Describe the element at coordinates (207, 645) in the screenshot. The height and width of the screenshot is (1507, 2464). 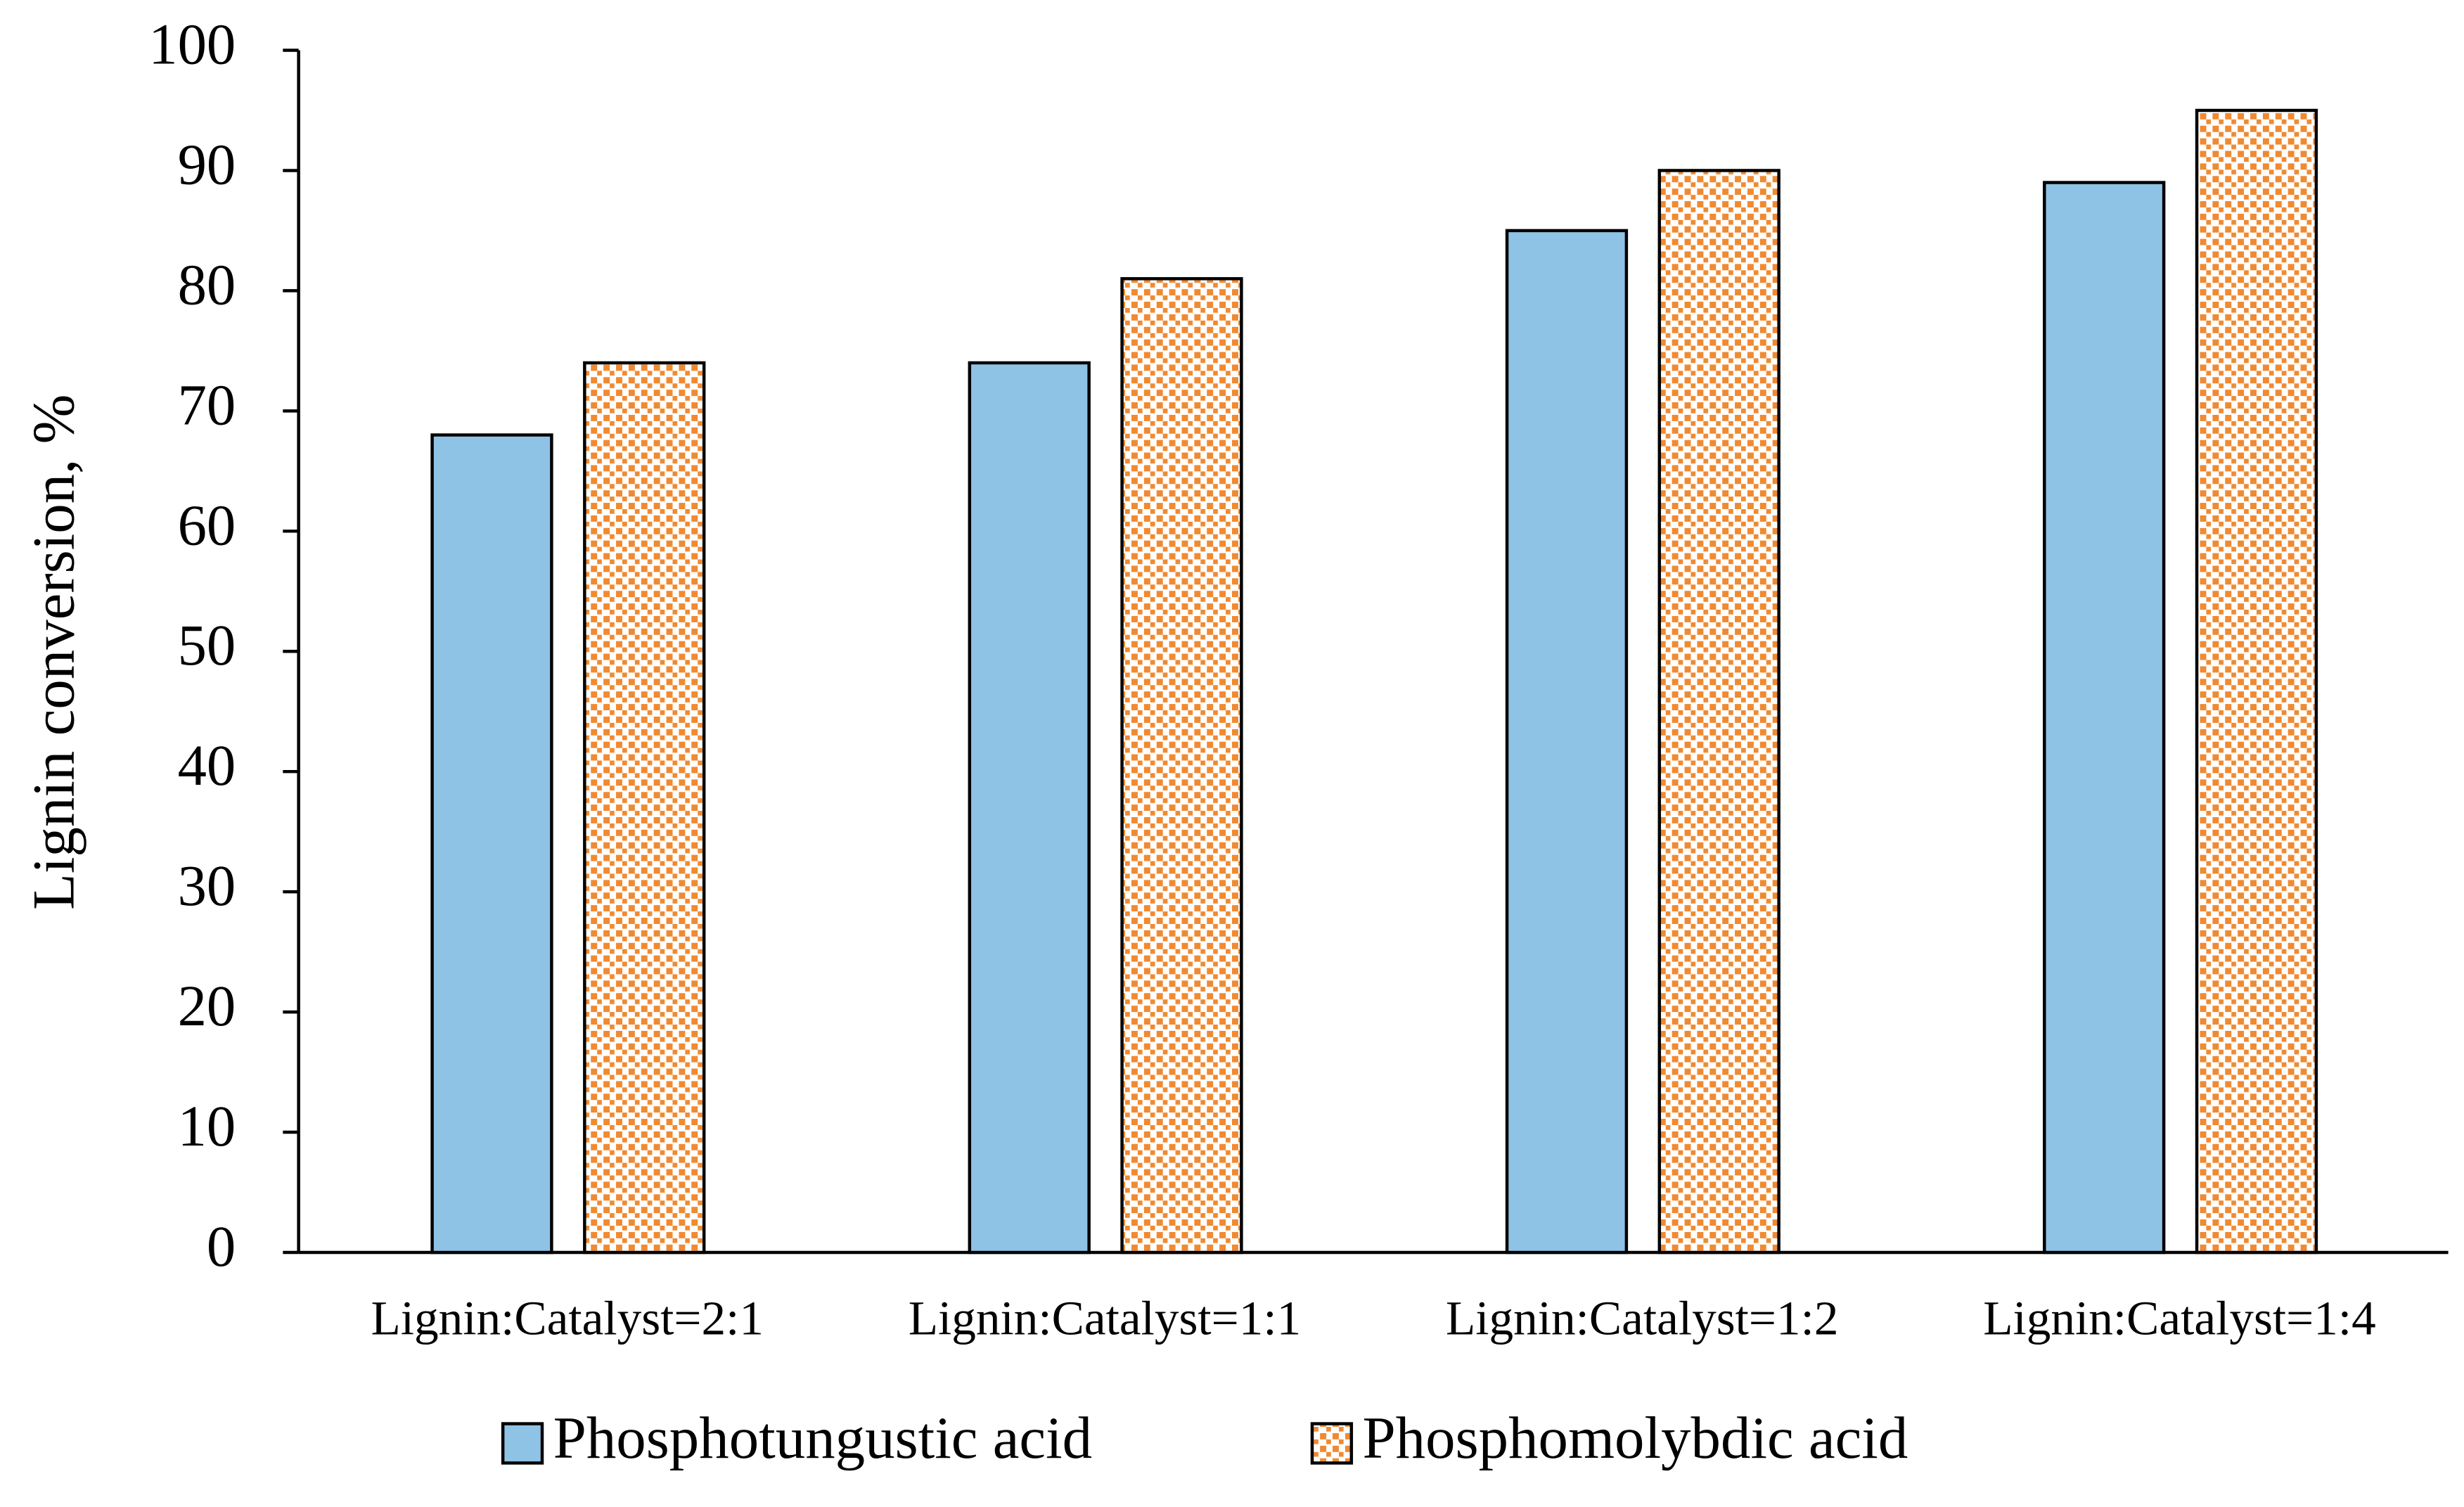
I see `y-tick-label: 50` at that location.